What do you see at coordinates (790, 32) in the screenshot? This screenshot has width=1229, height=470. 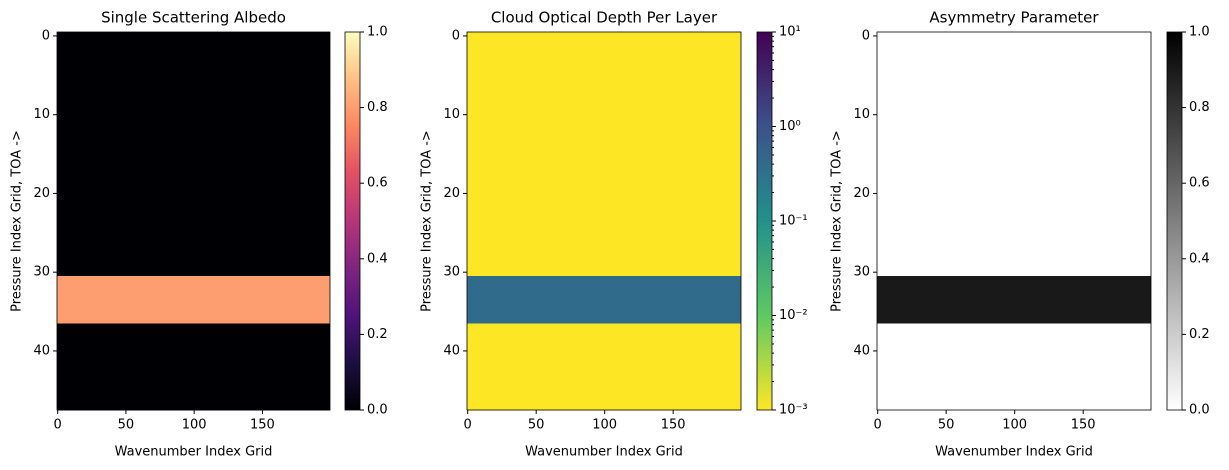 I see `colorbar-tick-label: 10¹` at bounding box center [790, 32].